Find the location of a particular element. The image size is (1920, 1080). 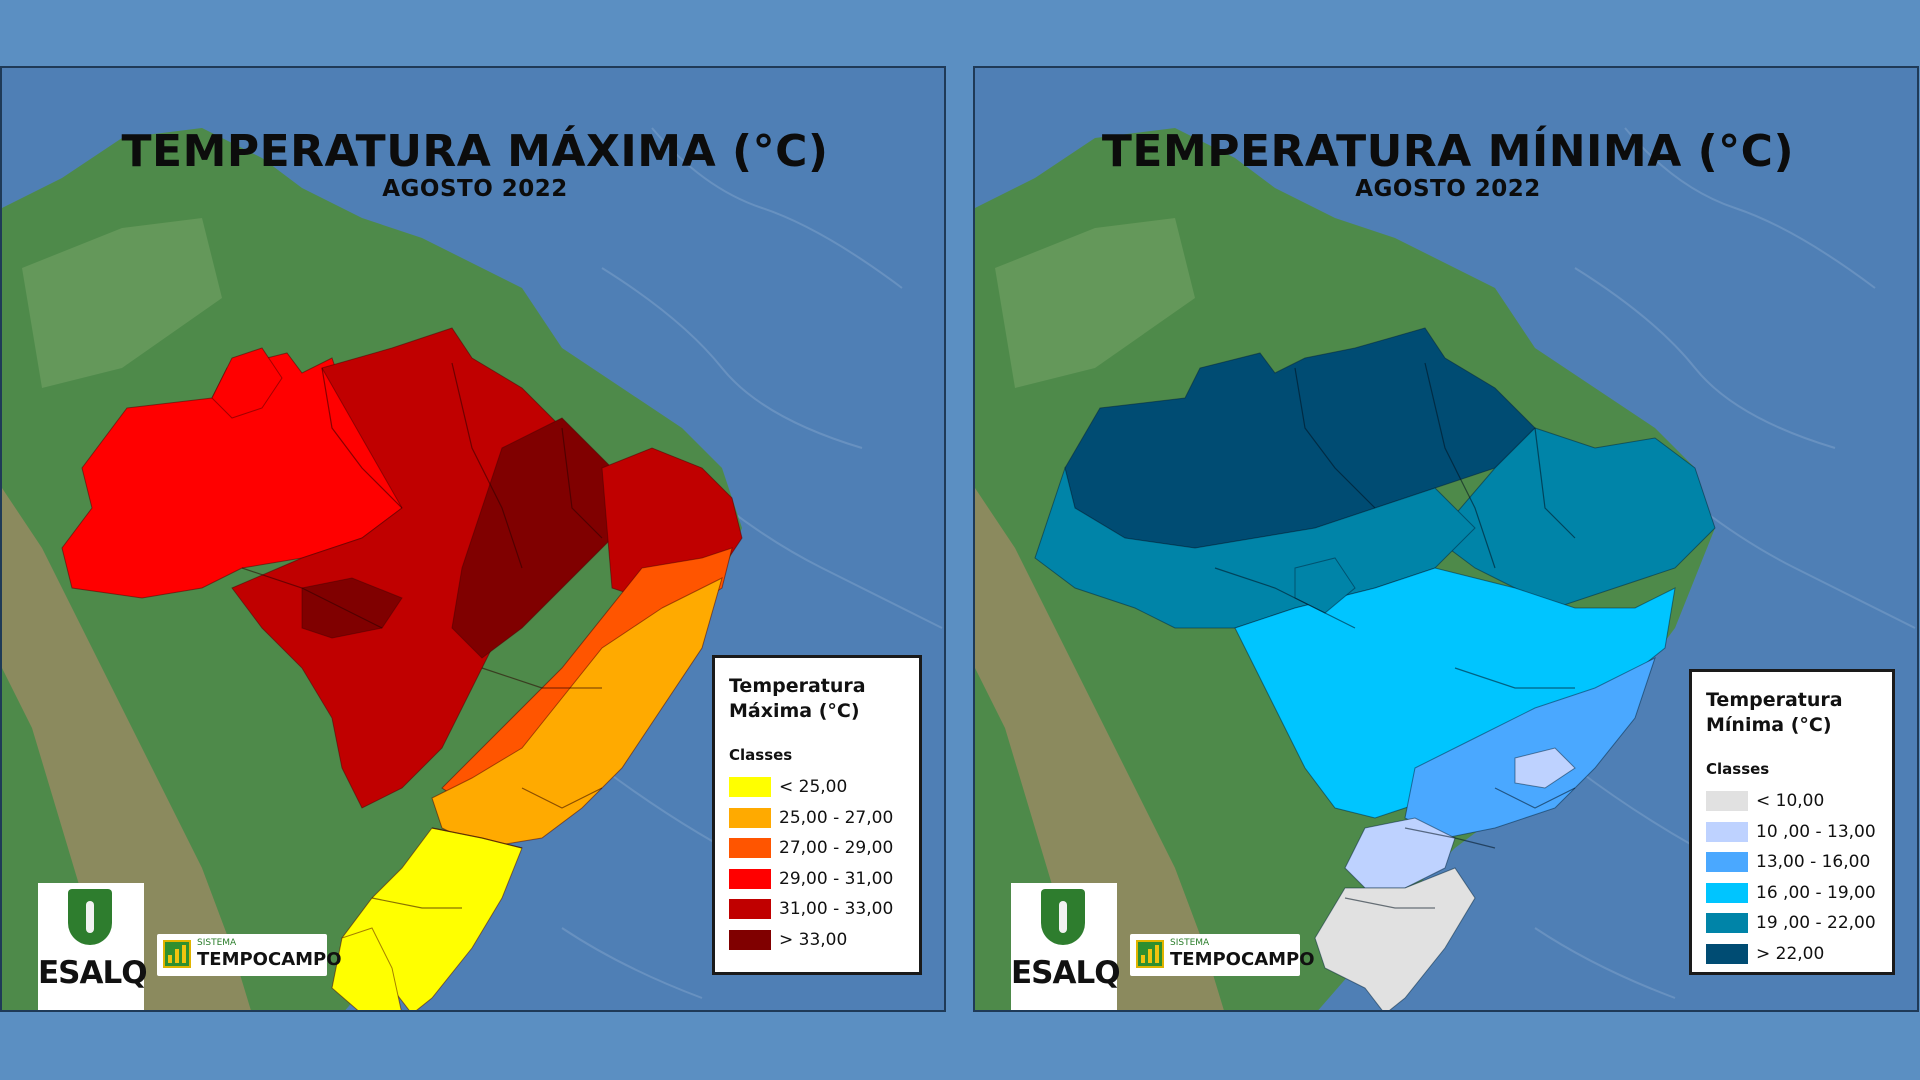

legend-row: 19 ,00 - 22,00 is located at coordinates (1792, 923).